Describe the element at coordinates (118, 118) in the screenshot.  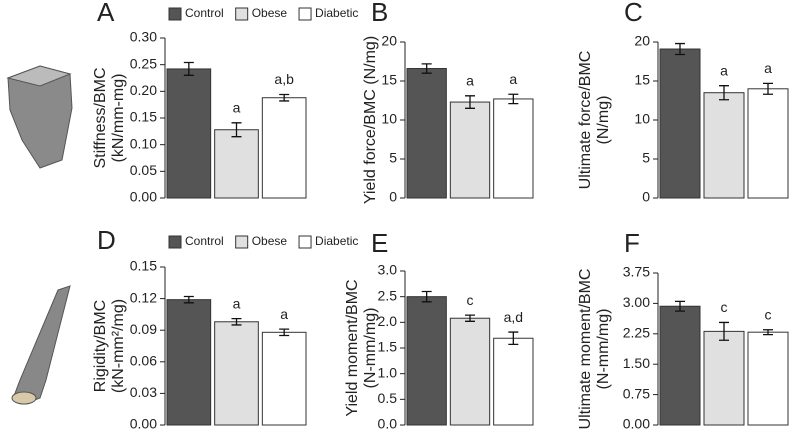
I see `y-axis-label: (kN/mm-mg)` at that location.